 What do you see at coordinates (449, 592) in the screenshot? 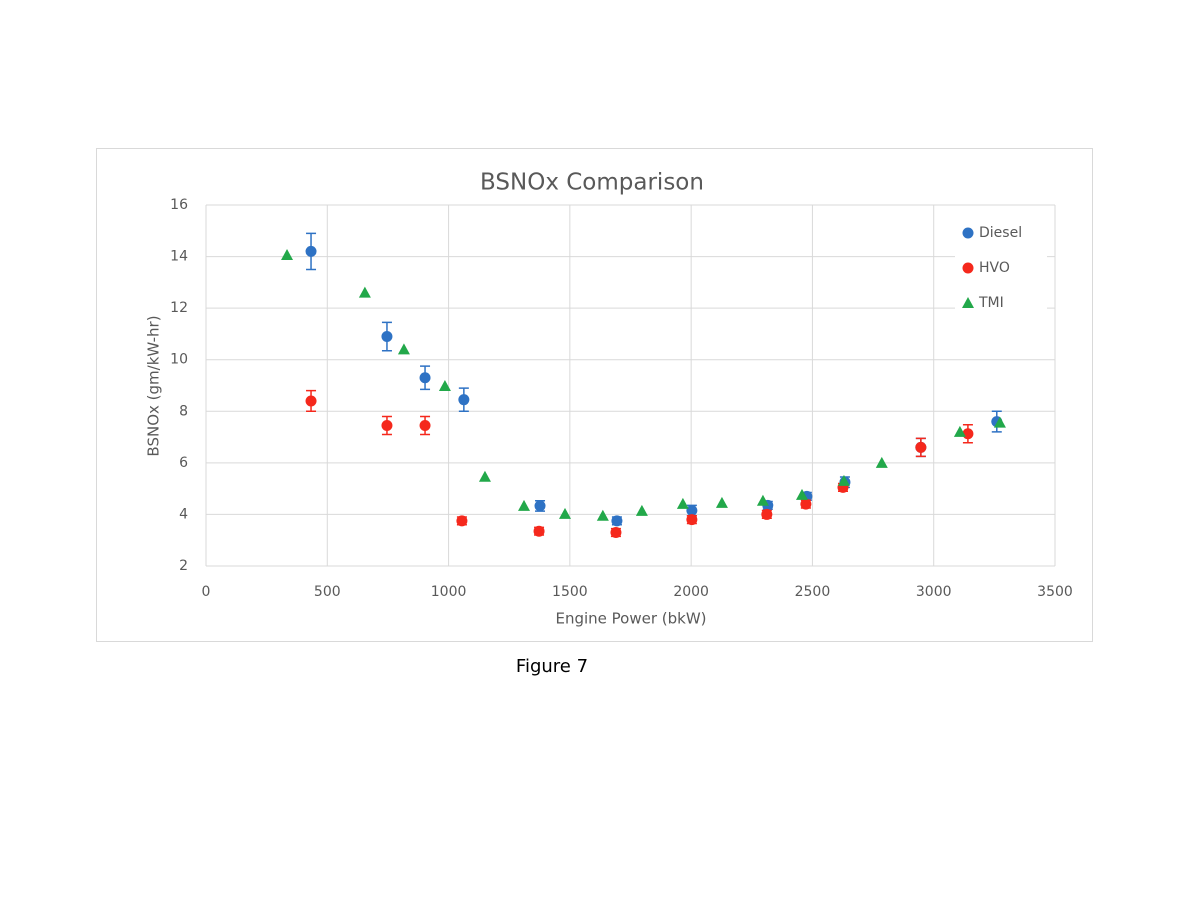
I see `x-tick-label: 1000` at bounding box center [449, 592].